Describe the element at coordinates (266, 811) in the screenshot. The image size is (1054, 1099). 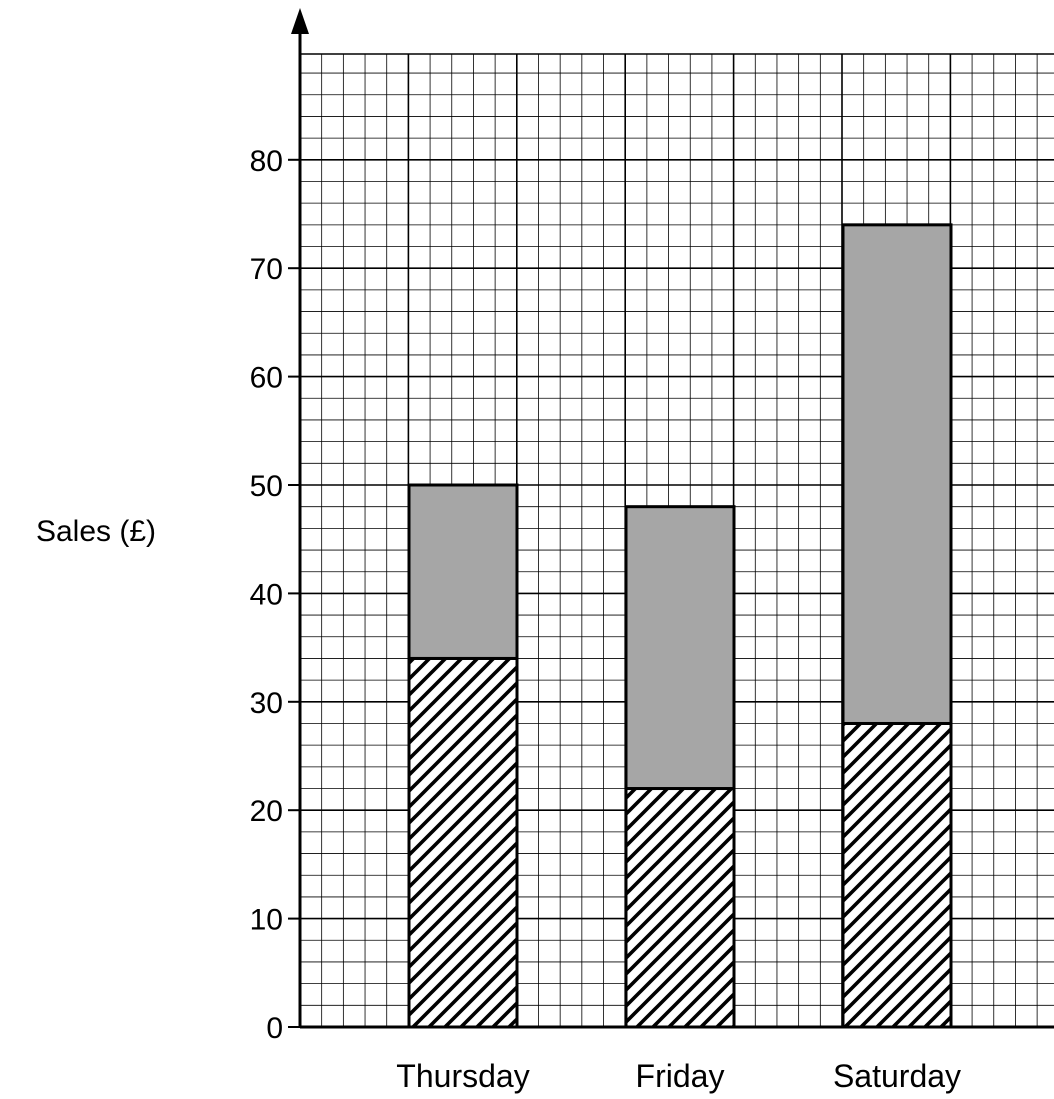
I see `y-tick-label: 20` at that location.